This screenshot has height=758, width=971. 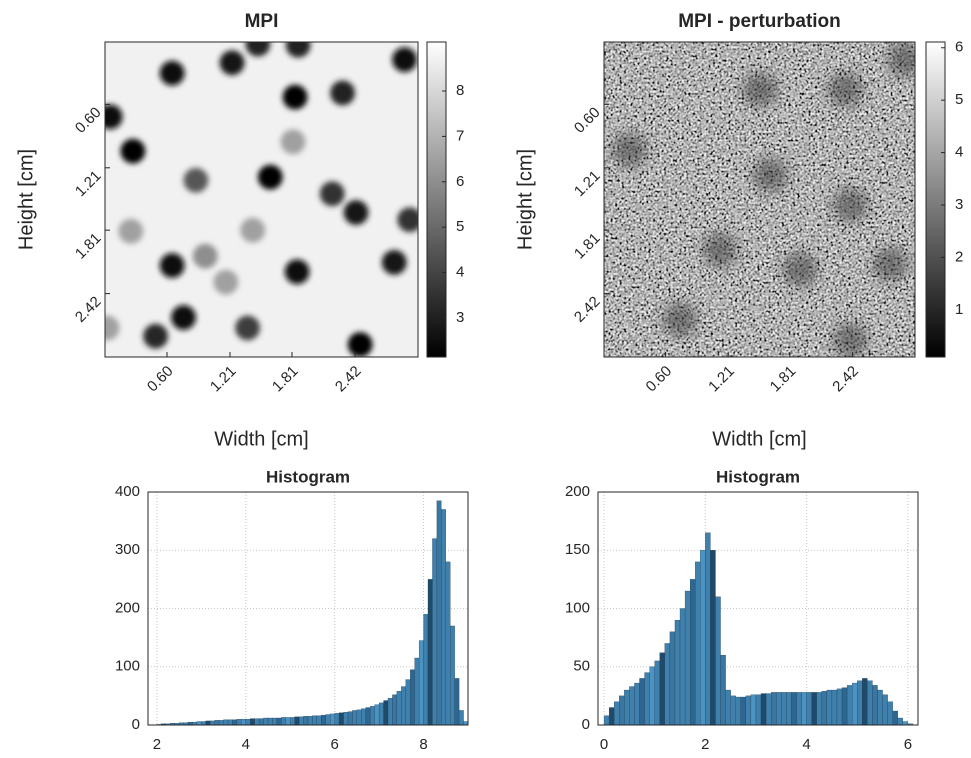 I want to click on y-axis-label: Height [cm], so click(x=525, y=199).